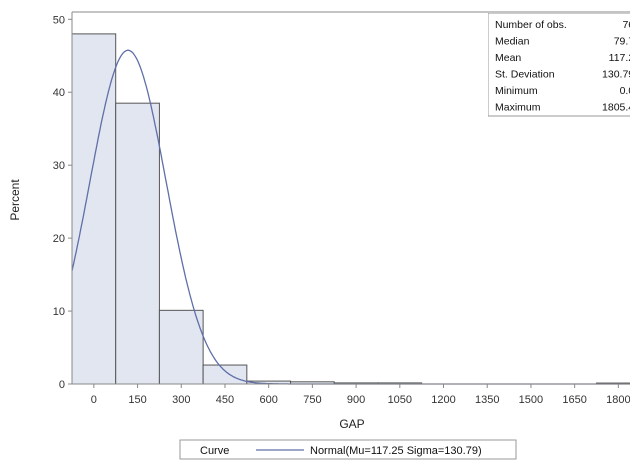 The image size is (630, 462). Describe the element at coordinates (626, 25) in the screenshot. I see `stats-value: 764` at that location.